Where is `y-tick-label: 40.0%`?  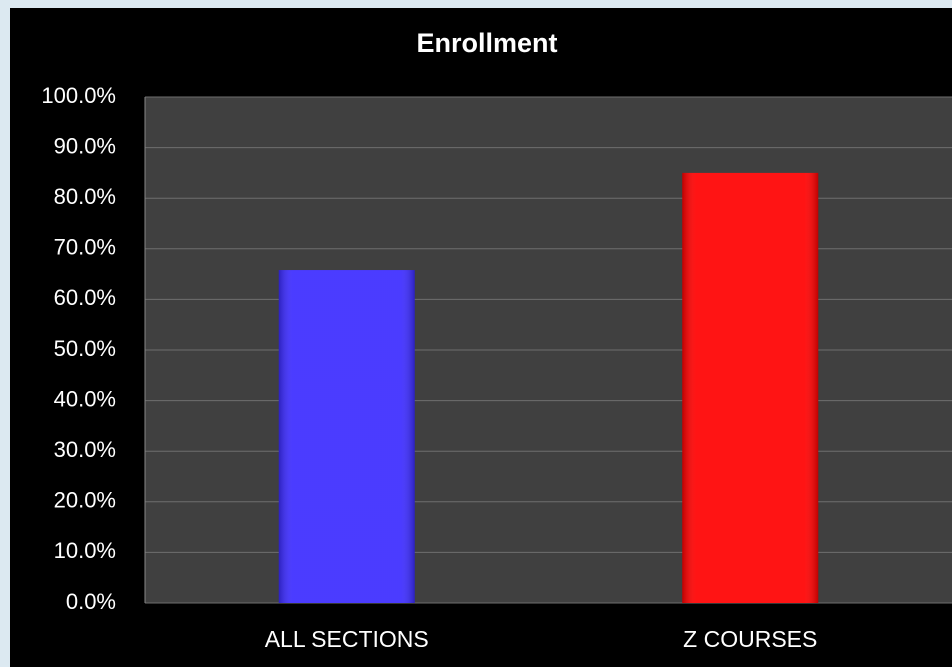
y-tick-label: 40.0% is located at coordinates (85, 398).